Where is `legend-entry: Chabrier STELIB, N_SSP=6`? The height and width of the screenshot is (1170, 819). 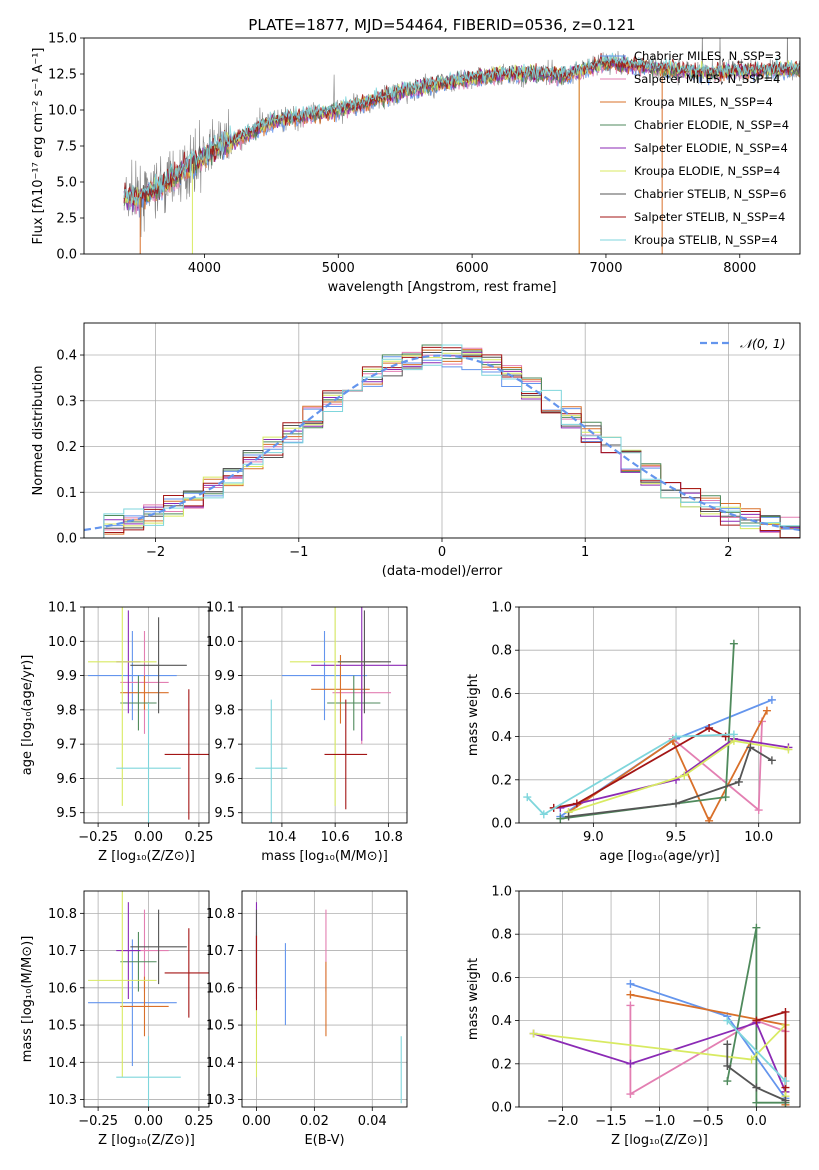 legend-entry: Chabrier STELIB, N_SSP=6 is located at coordinates (710, 194).